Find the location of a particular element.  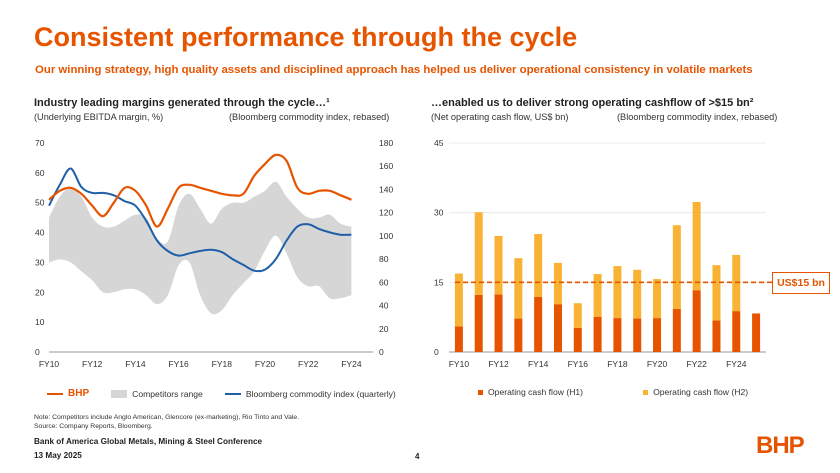

index-legend-label: Bloomberg commodity index (quarterly) is located at coordinates (320, 393).